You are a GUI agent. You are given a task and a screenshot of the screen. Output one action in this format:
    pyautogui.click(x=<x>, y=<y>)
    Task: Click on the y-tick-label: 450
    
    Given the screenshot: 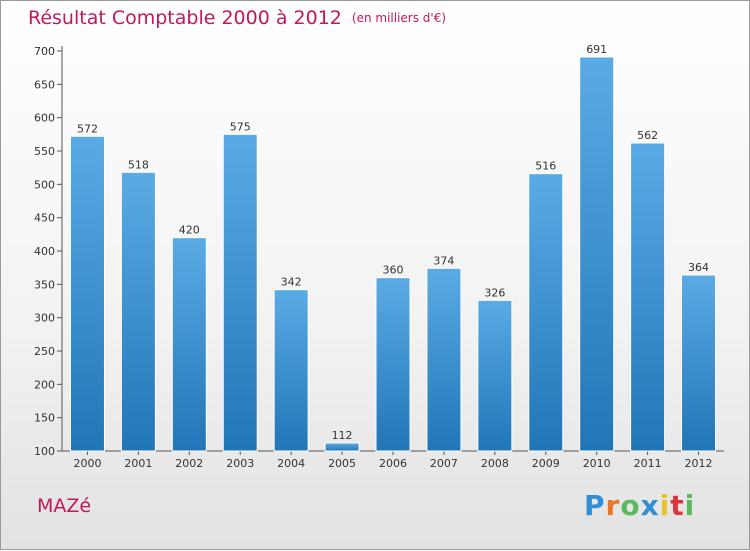 What is the action you would take?
    pyautogui.click(x=44, y=218)
    